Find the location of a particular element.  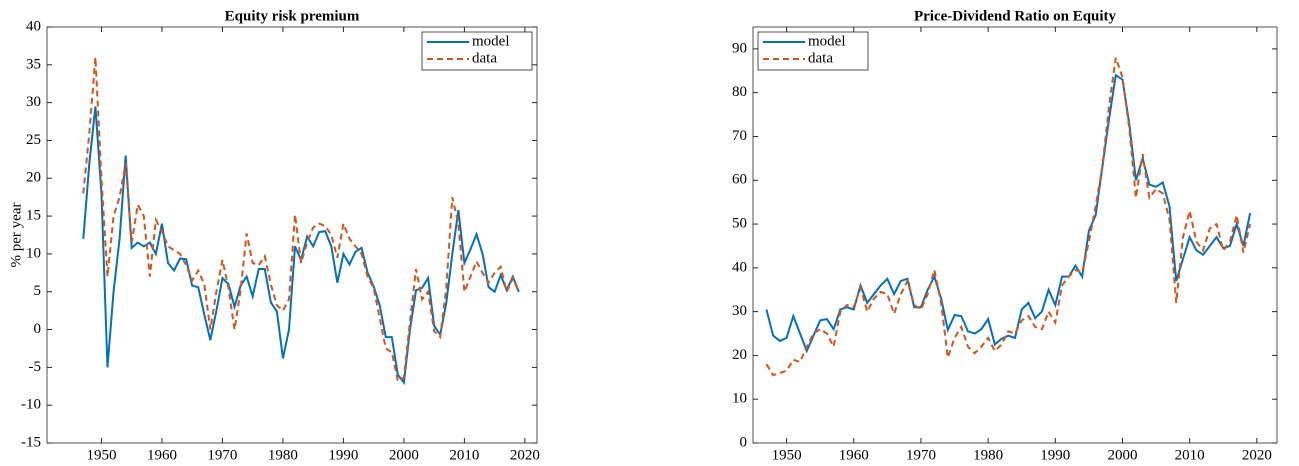

y-tick-label: 5 is located at coordinates (38, 291).